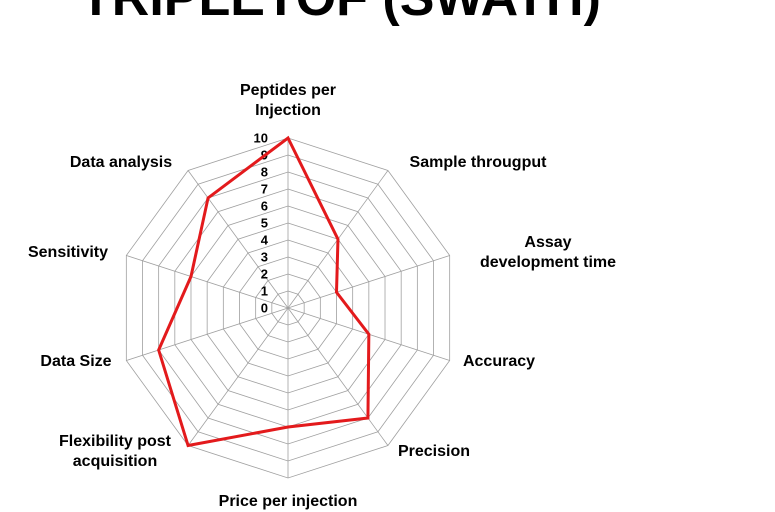 This screenshot has height=512, width=775. Describe the element at coordinates (76, 361) in the screenshot. I see `axis-label: Data Size` at that location.